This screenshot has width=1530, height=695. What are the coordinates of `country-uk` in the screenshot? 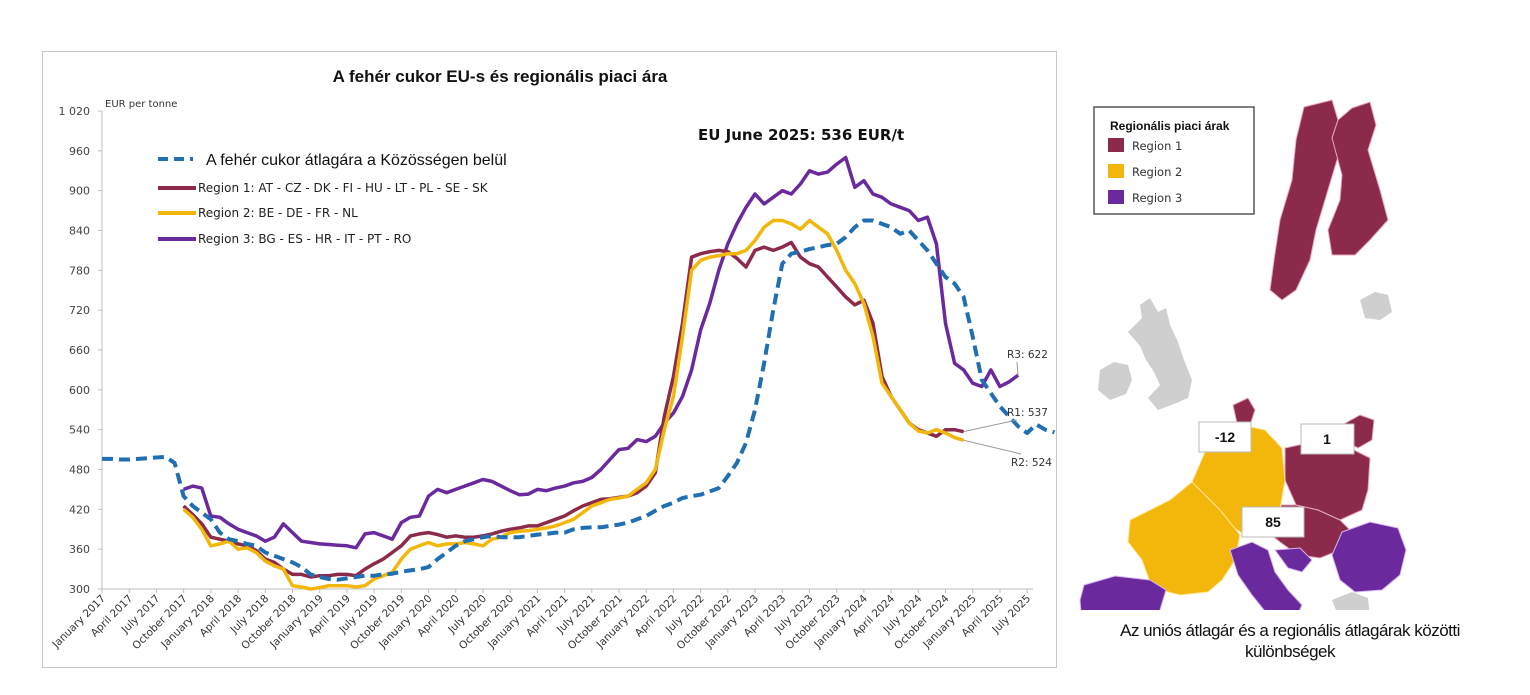 It's located at (1160, 354).